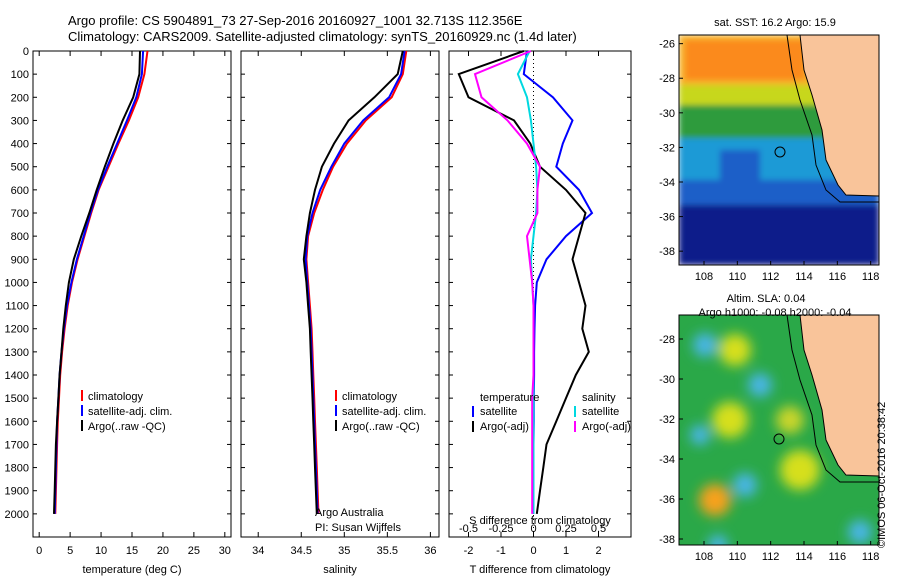 The height and width of the screenshot is (580, 900). What do you see at coordinates (349, 513) in the screenshot?
I see `annotation-line-1: Argo Australia` at bounding box center [349, 513].